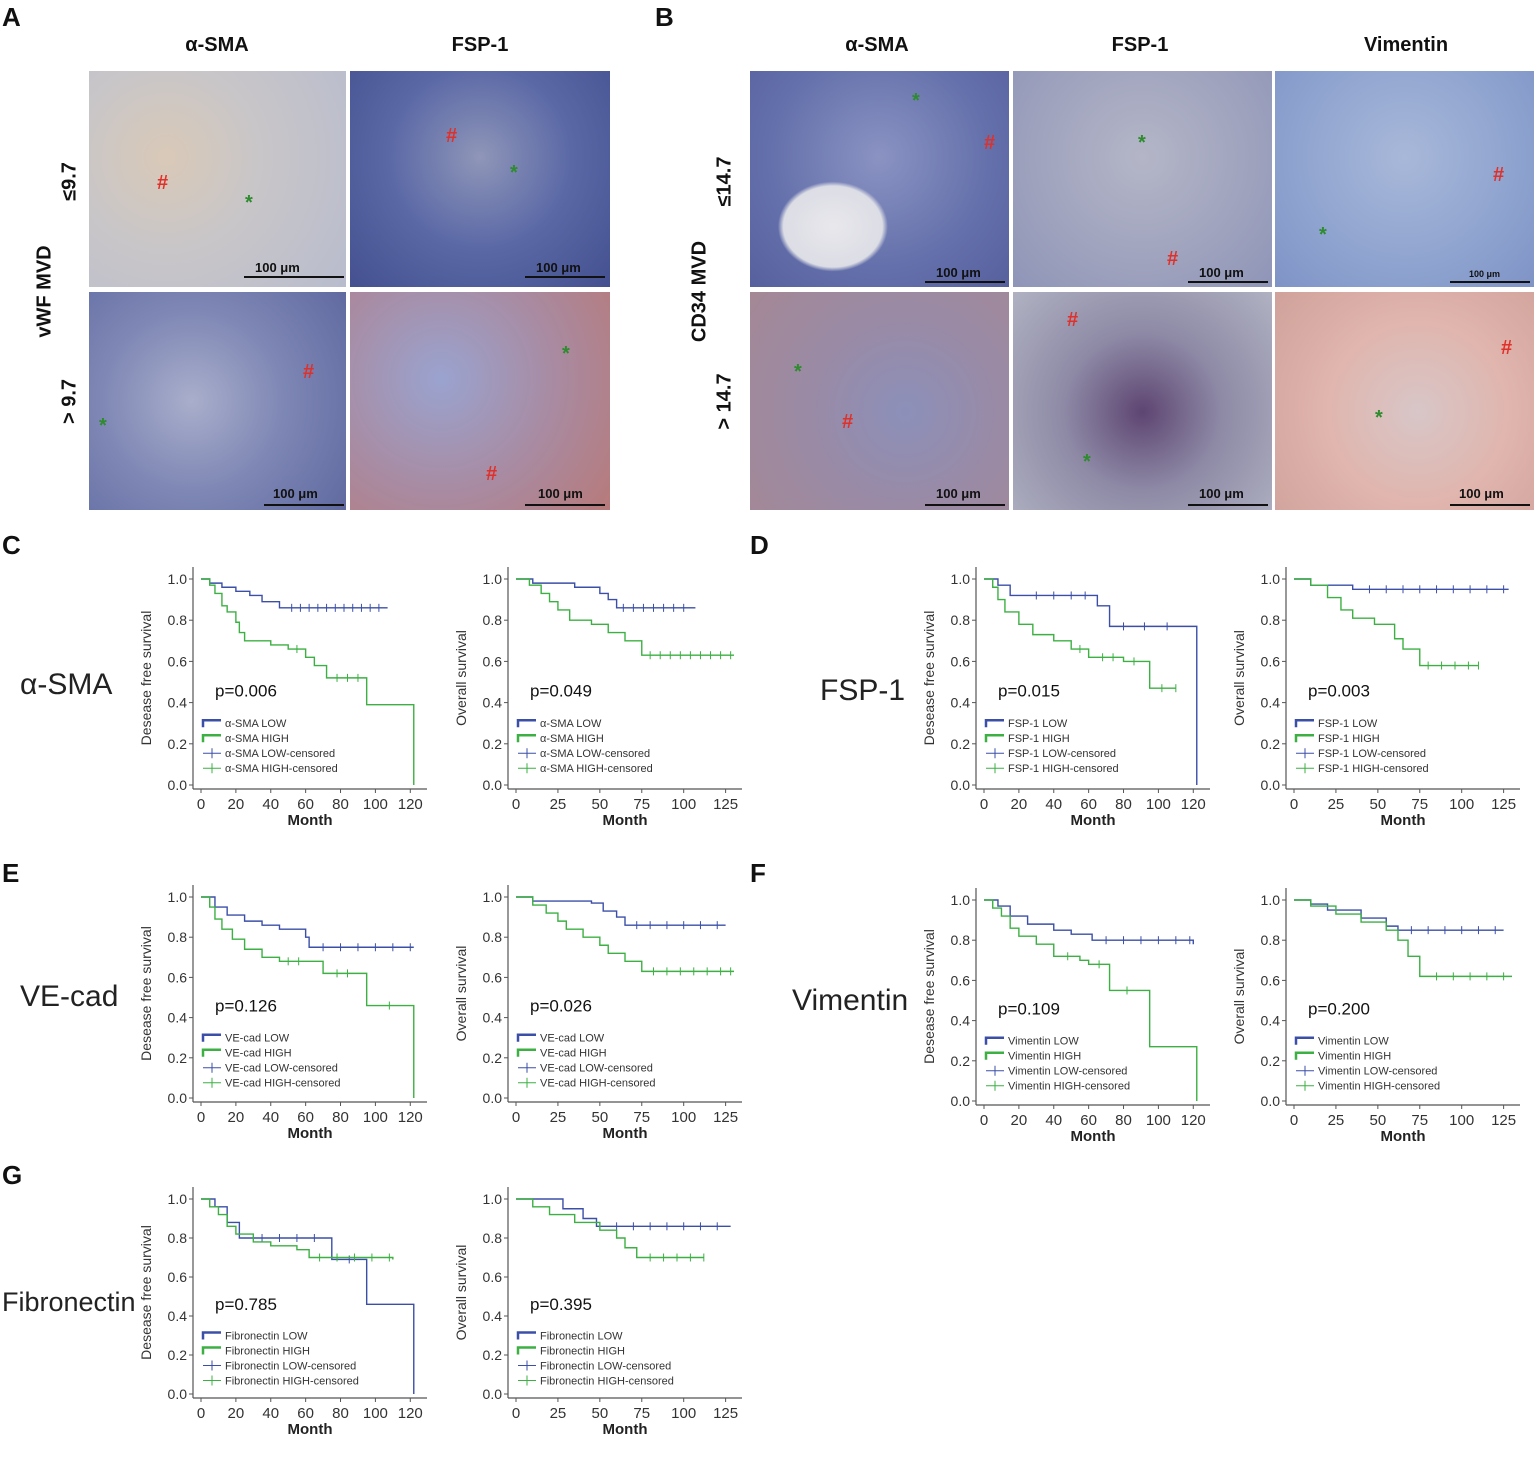  I want to click on panel-b-row-group-label: CD34 MVD, so click(699, 291).